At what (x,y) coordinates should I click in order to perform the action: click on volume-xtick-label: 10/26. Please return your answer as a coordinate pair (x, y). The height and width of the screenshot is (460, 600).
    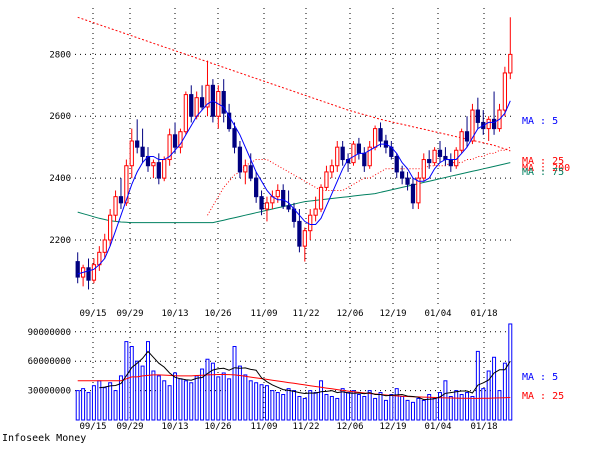
    Looking at the image, I should click on (217, 427).